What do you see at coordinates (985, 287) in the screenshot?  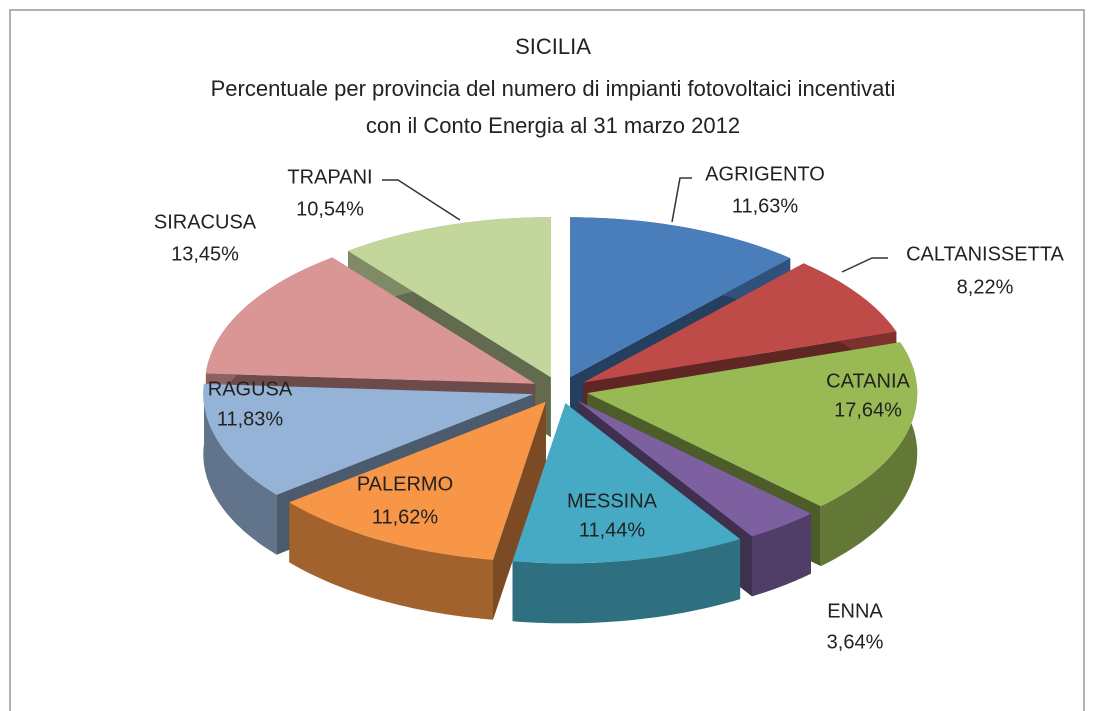 I see `slice-value-label: 8,22%` at bounding box center [985, 287].